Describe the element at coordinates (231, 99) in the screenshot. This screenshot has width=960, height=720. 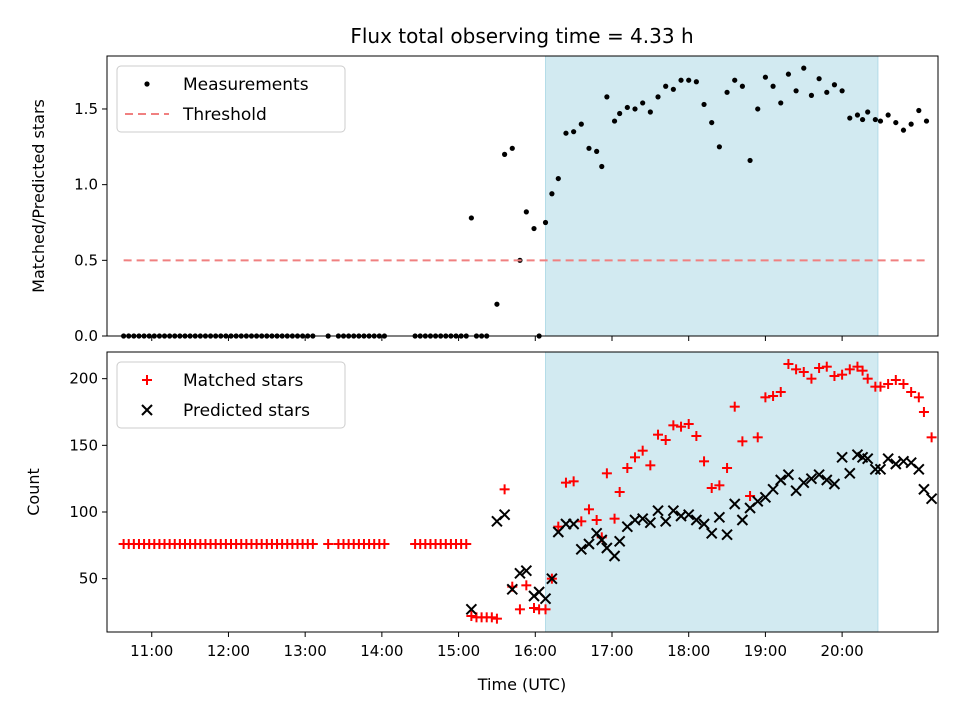
I see `ratio-legend: Measurements Threshold` at that location.